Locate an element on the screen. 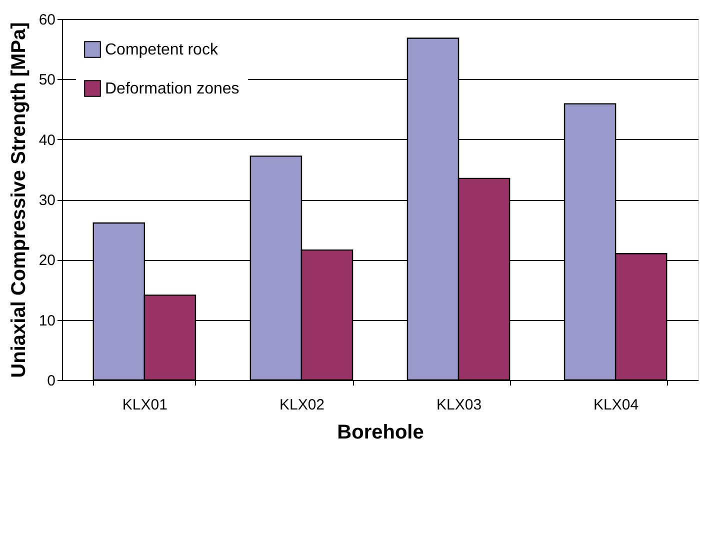  x-tick-label: KLX03 is located at coordinates (459, 405).